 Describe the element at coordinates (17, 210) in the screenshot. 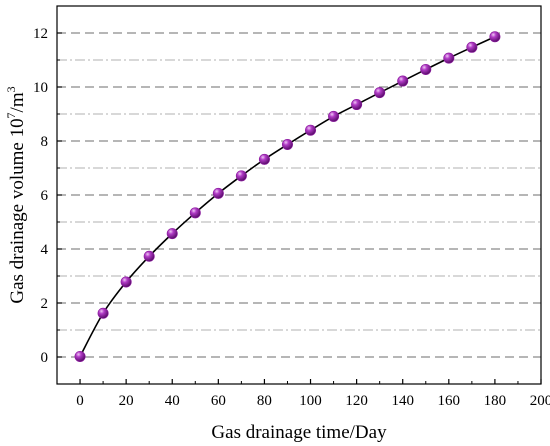

I see `y-axis-title-main: Gas drainage volume 10` at that location.